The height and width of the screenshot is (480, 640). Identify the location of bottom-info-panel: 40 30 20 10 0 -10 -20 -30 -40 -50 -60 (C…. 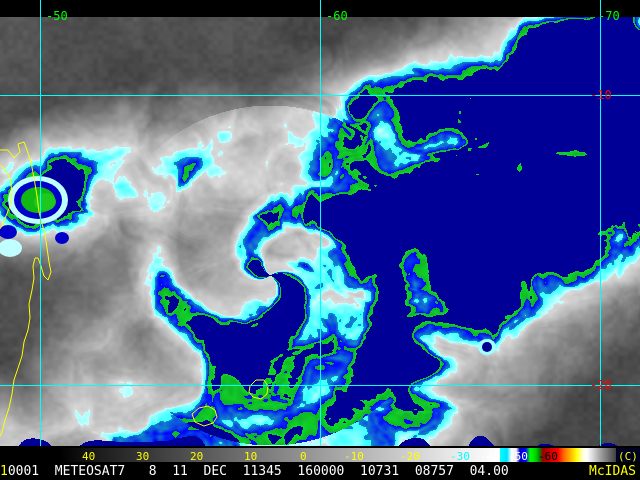
(320, 463).